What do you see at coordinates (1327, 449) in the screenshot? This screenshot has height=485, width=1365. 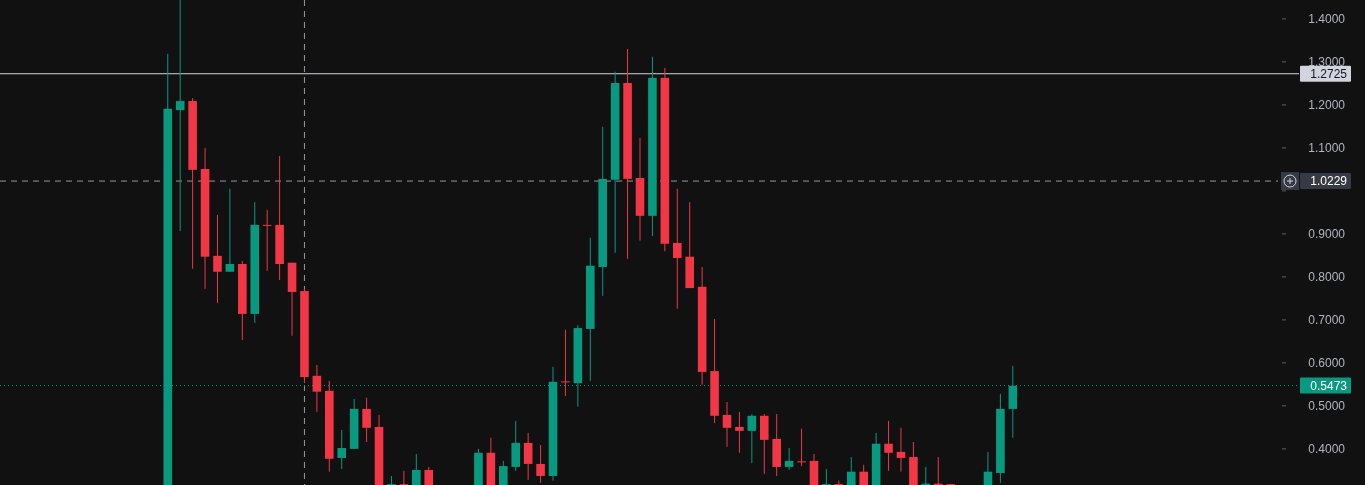 I see `y-tick-label: 0.4000` at bounding box center [1327, 449].